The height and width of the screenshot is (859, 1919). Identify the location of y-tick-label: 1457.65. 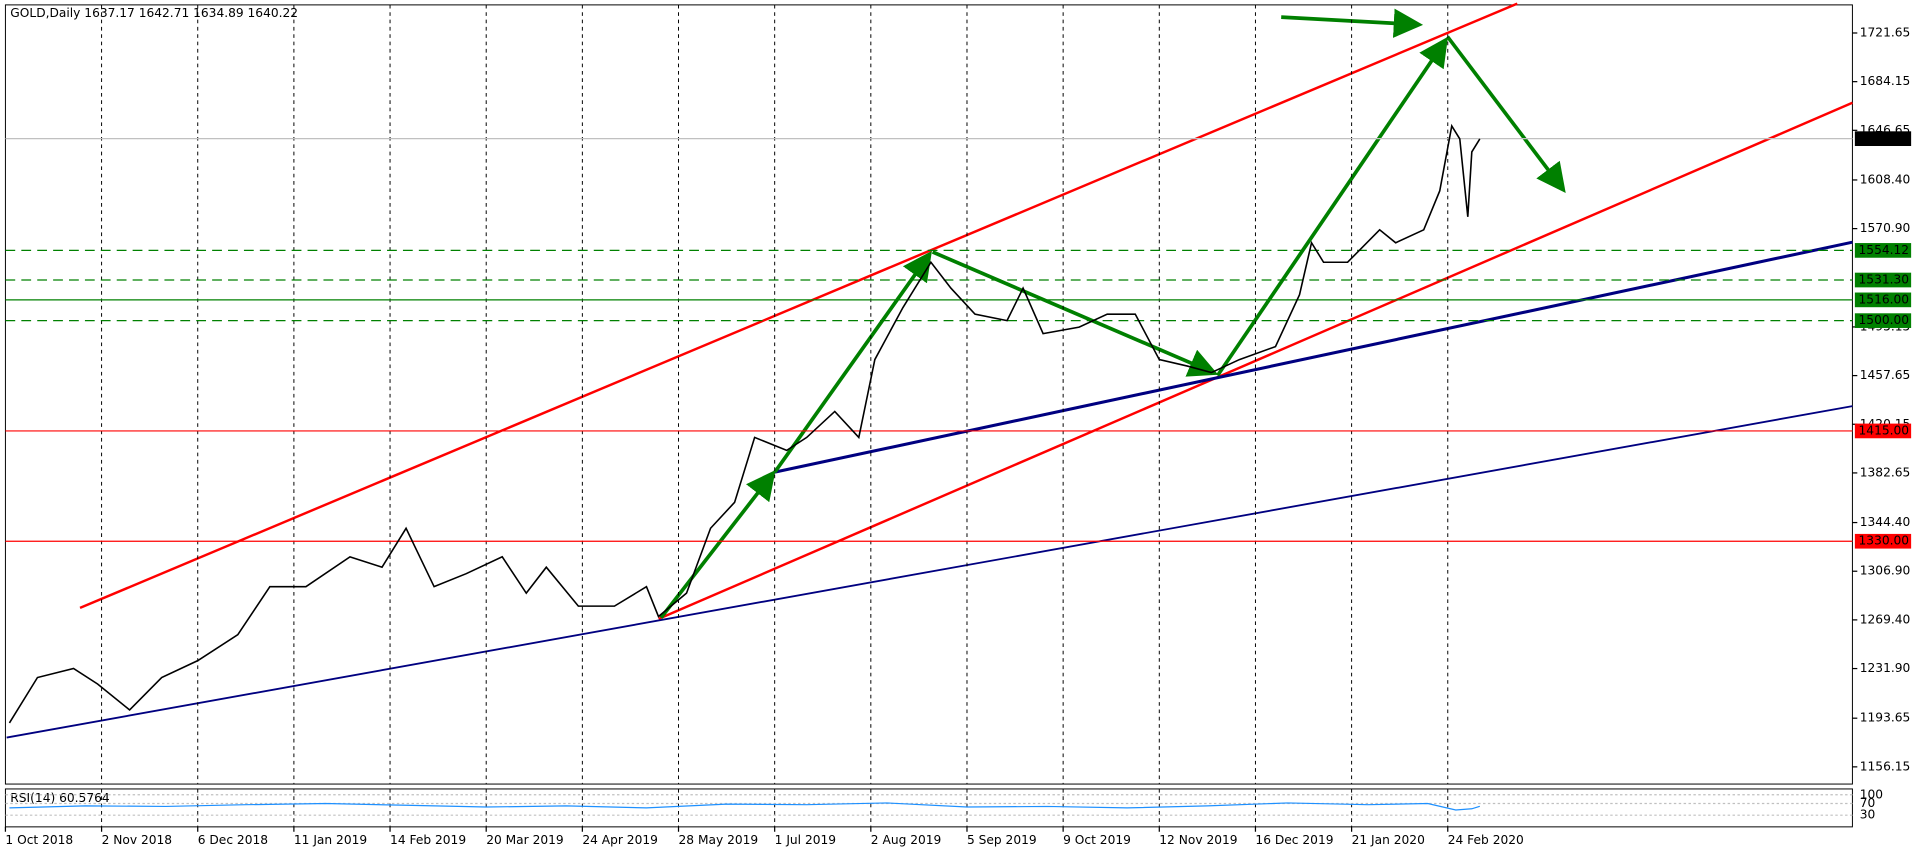
(1885, 375).